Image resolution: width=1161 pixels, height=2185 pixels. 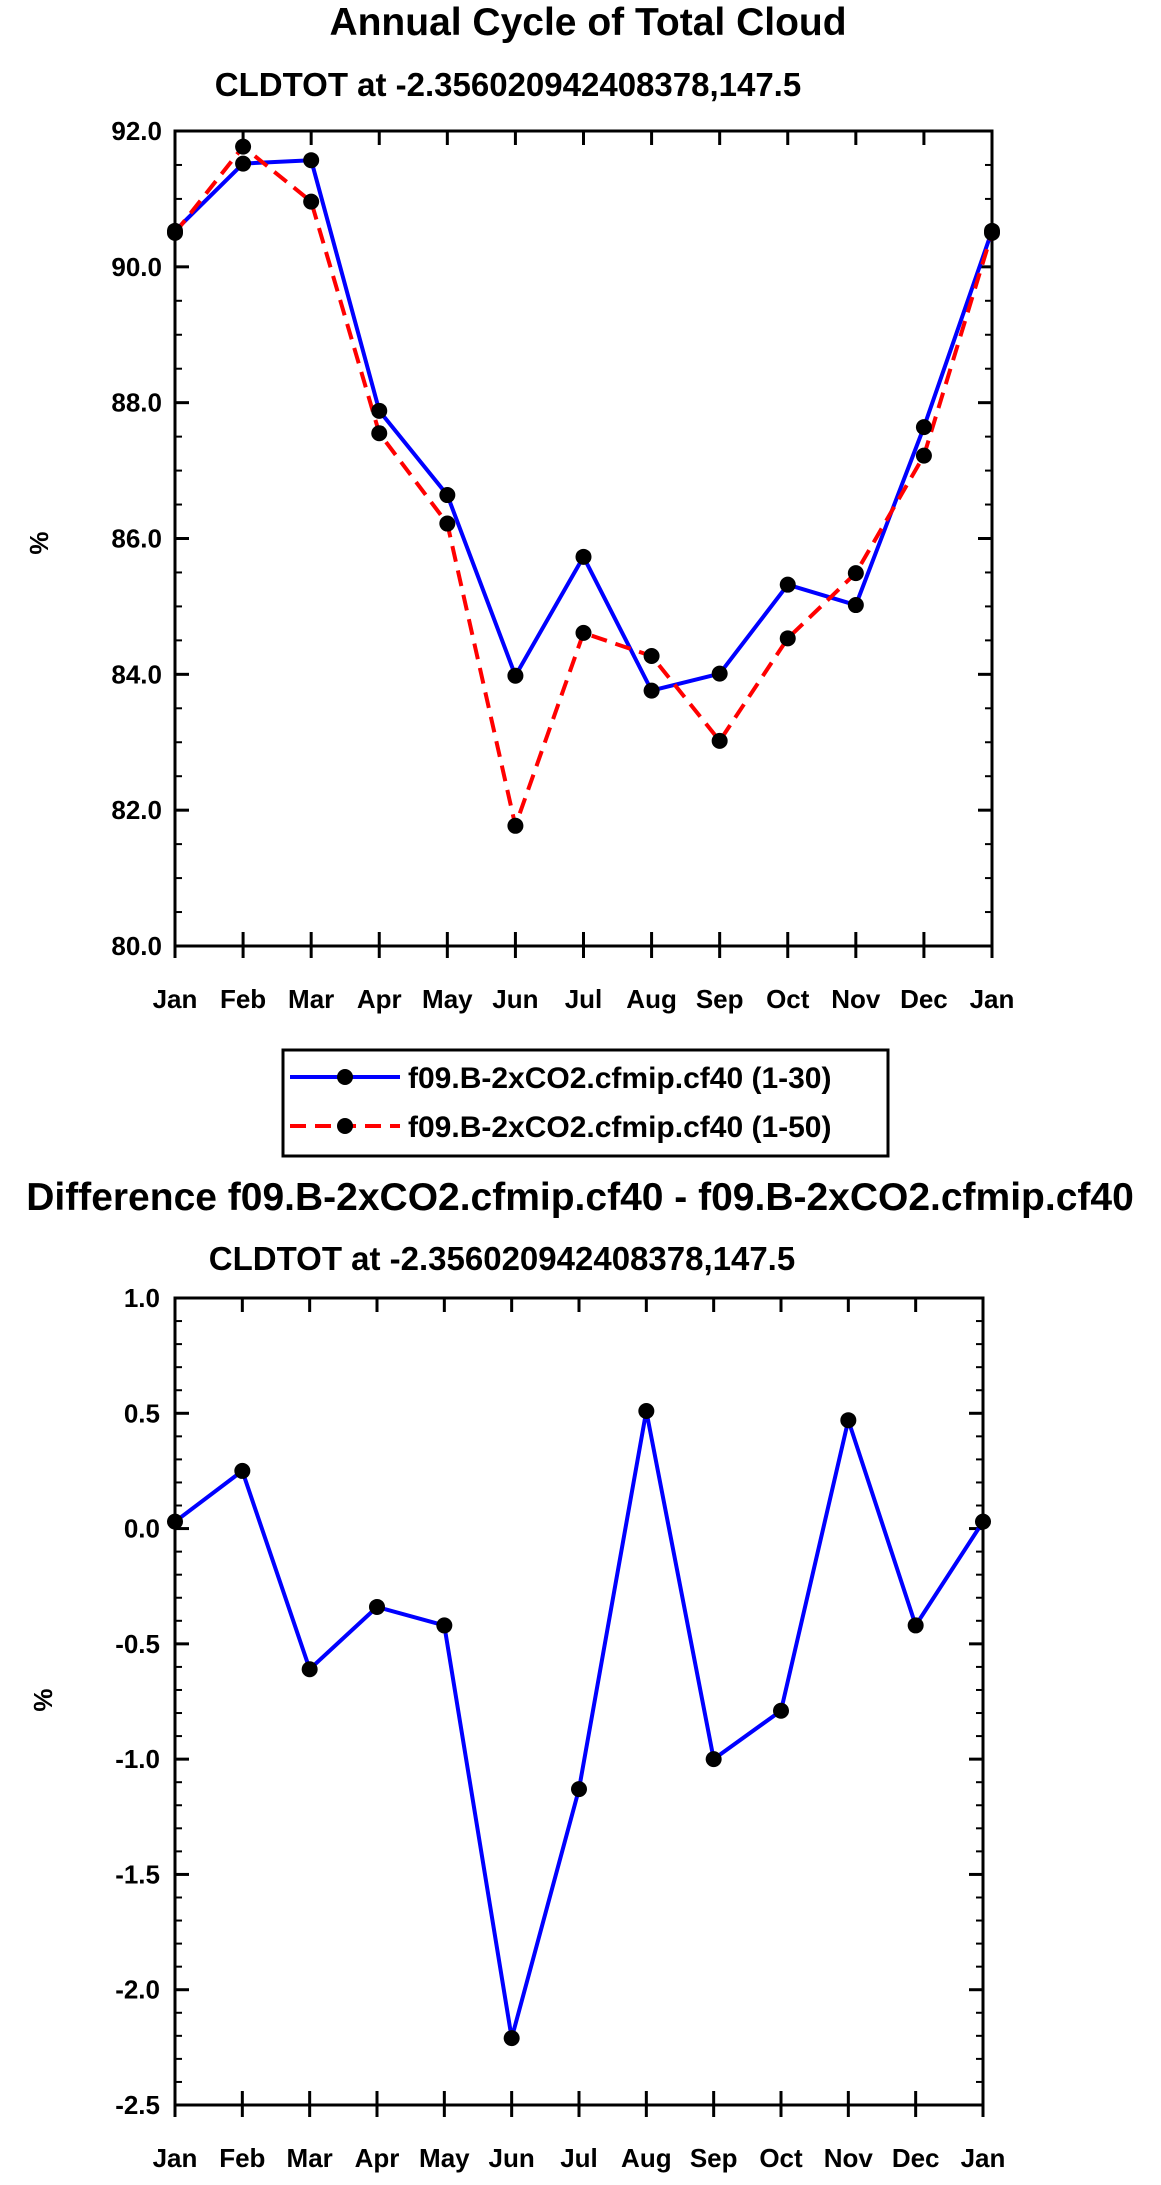 What do you see at coordinates (137, 2105) in the screenshot?
I see `chart2-ytick-label: -2.5` at bounding box center [137, 2105].